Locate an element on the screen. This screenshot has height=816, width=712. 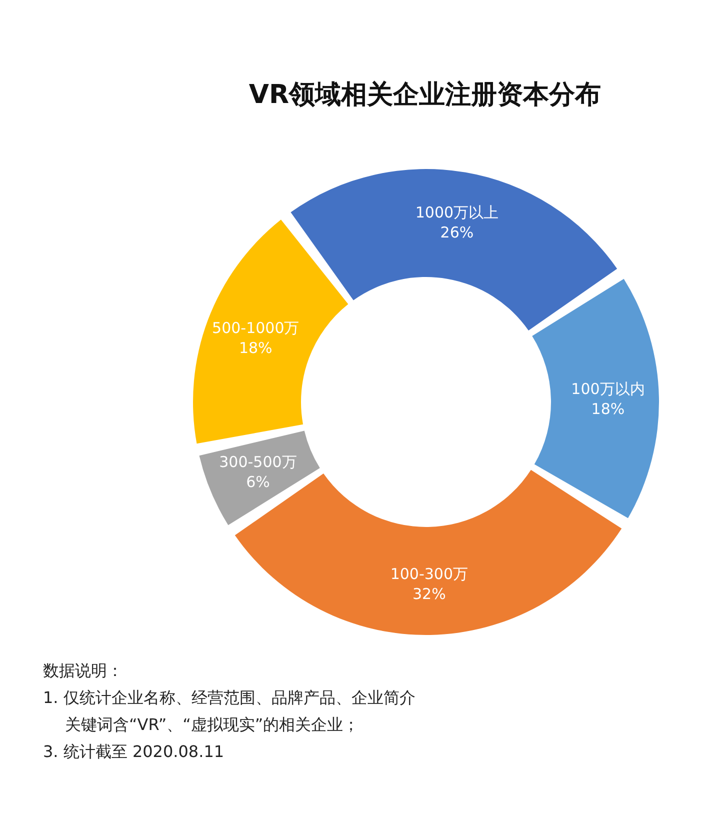
slice-label: 500-1000万 is located at coordinates (256, 327).